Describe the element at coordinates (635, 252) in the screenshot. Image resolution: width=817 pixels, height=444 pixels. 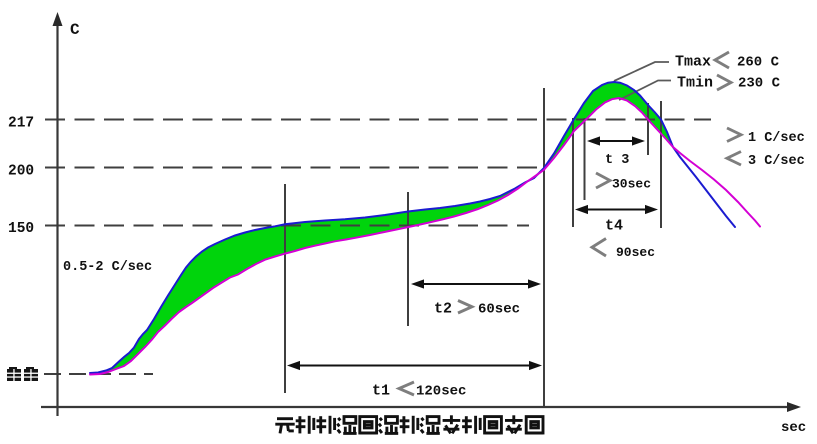
I see `svg-text: 90sec` at that location.